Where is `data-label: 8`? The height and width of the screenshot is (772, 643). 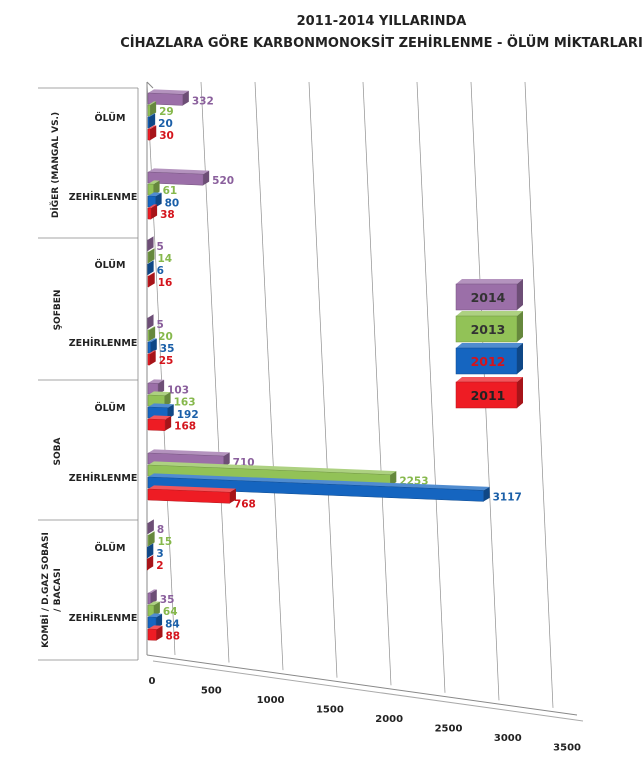
data-label: 8 is located at coordinates (160, 530).